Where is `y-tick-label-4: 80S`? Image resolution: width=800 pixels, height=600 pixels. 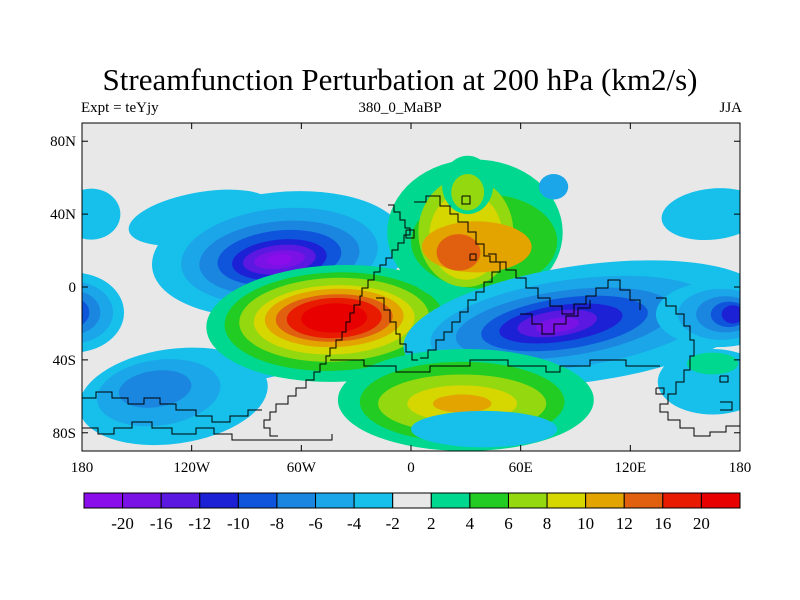 y-tick-label-4: 80S is located at coordinates (64, 434).